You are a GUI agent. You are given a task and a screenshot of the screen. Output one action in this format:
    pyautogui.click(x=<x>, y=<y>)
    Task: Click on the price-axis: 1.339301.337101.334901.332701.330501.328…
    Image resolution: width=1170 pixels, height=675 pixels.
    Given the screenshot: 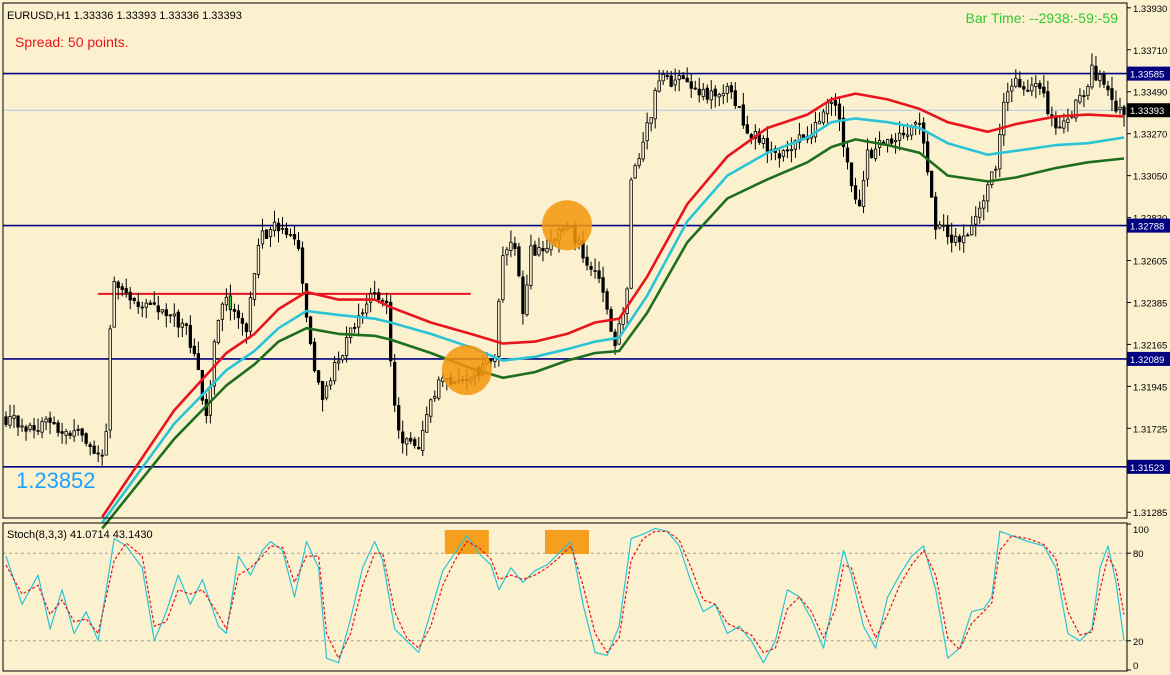 What is the action you would take?
    pyautogui.click(x=1148, y=261)
    